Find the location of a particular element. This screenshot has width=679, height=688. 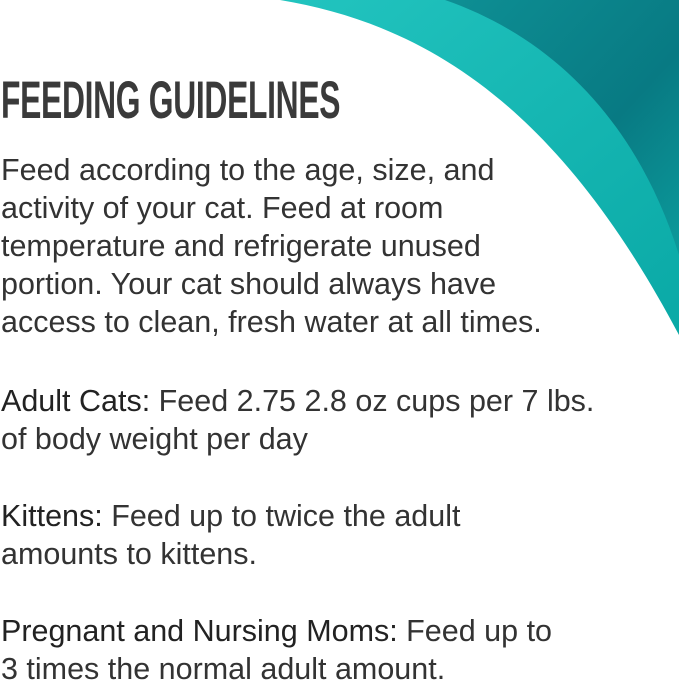

adult-cats-label: Adult Cats: is located at coordinates (76, 401).